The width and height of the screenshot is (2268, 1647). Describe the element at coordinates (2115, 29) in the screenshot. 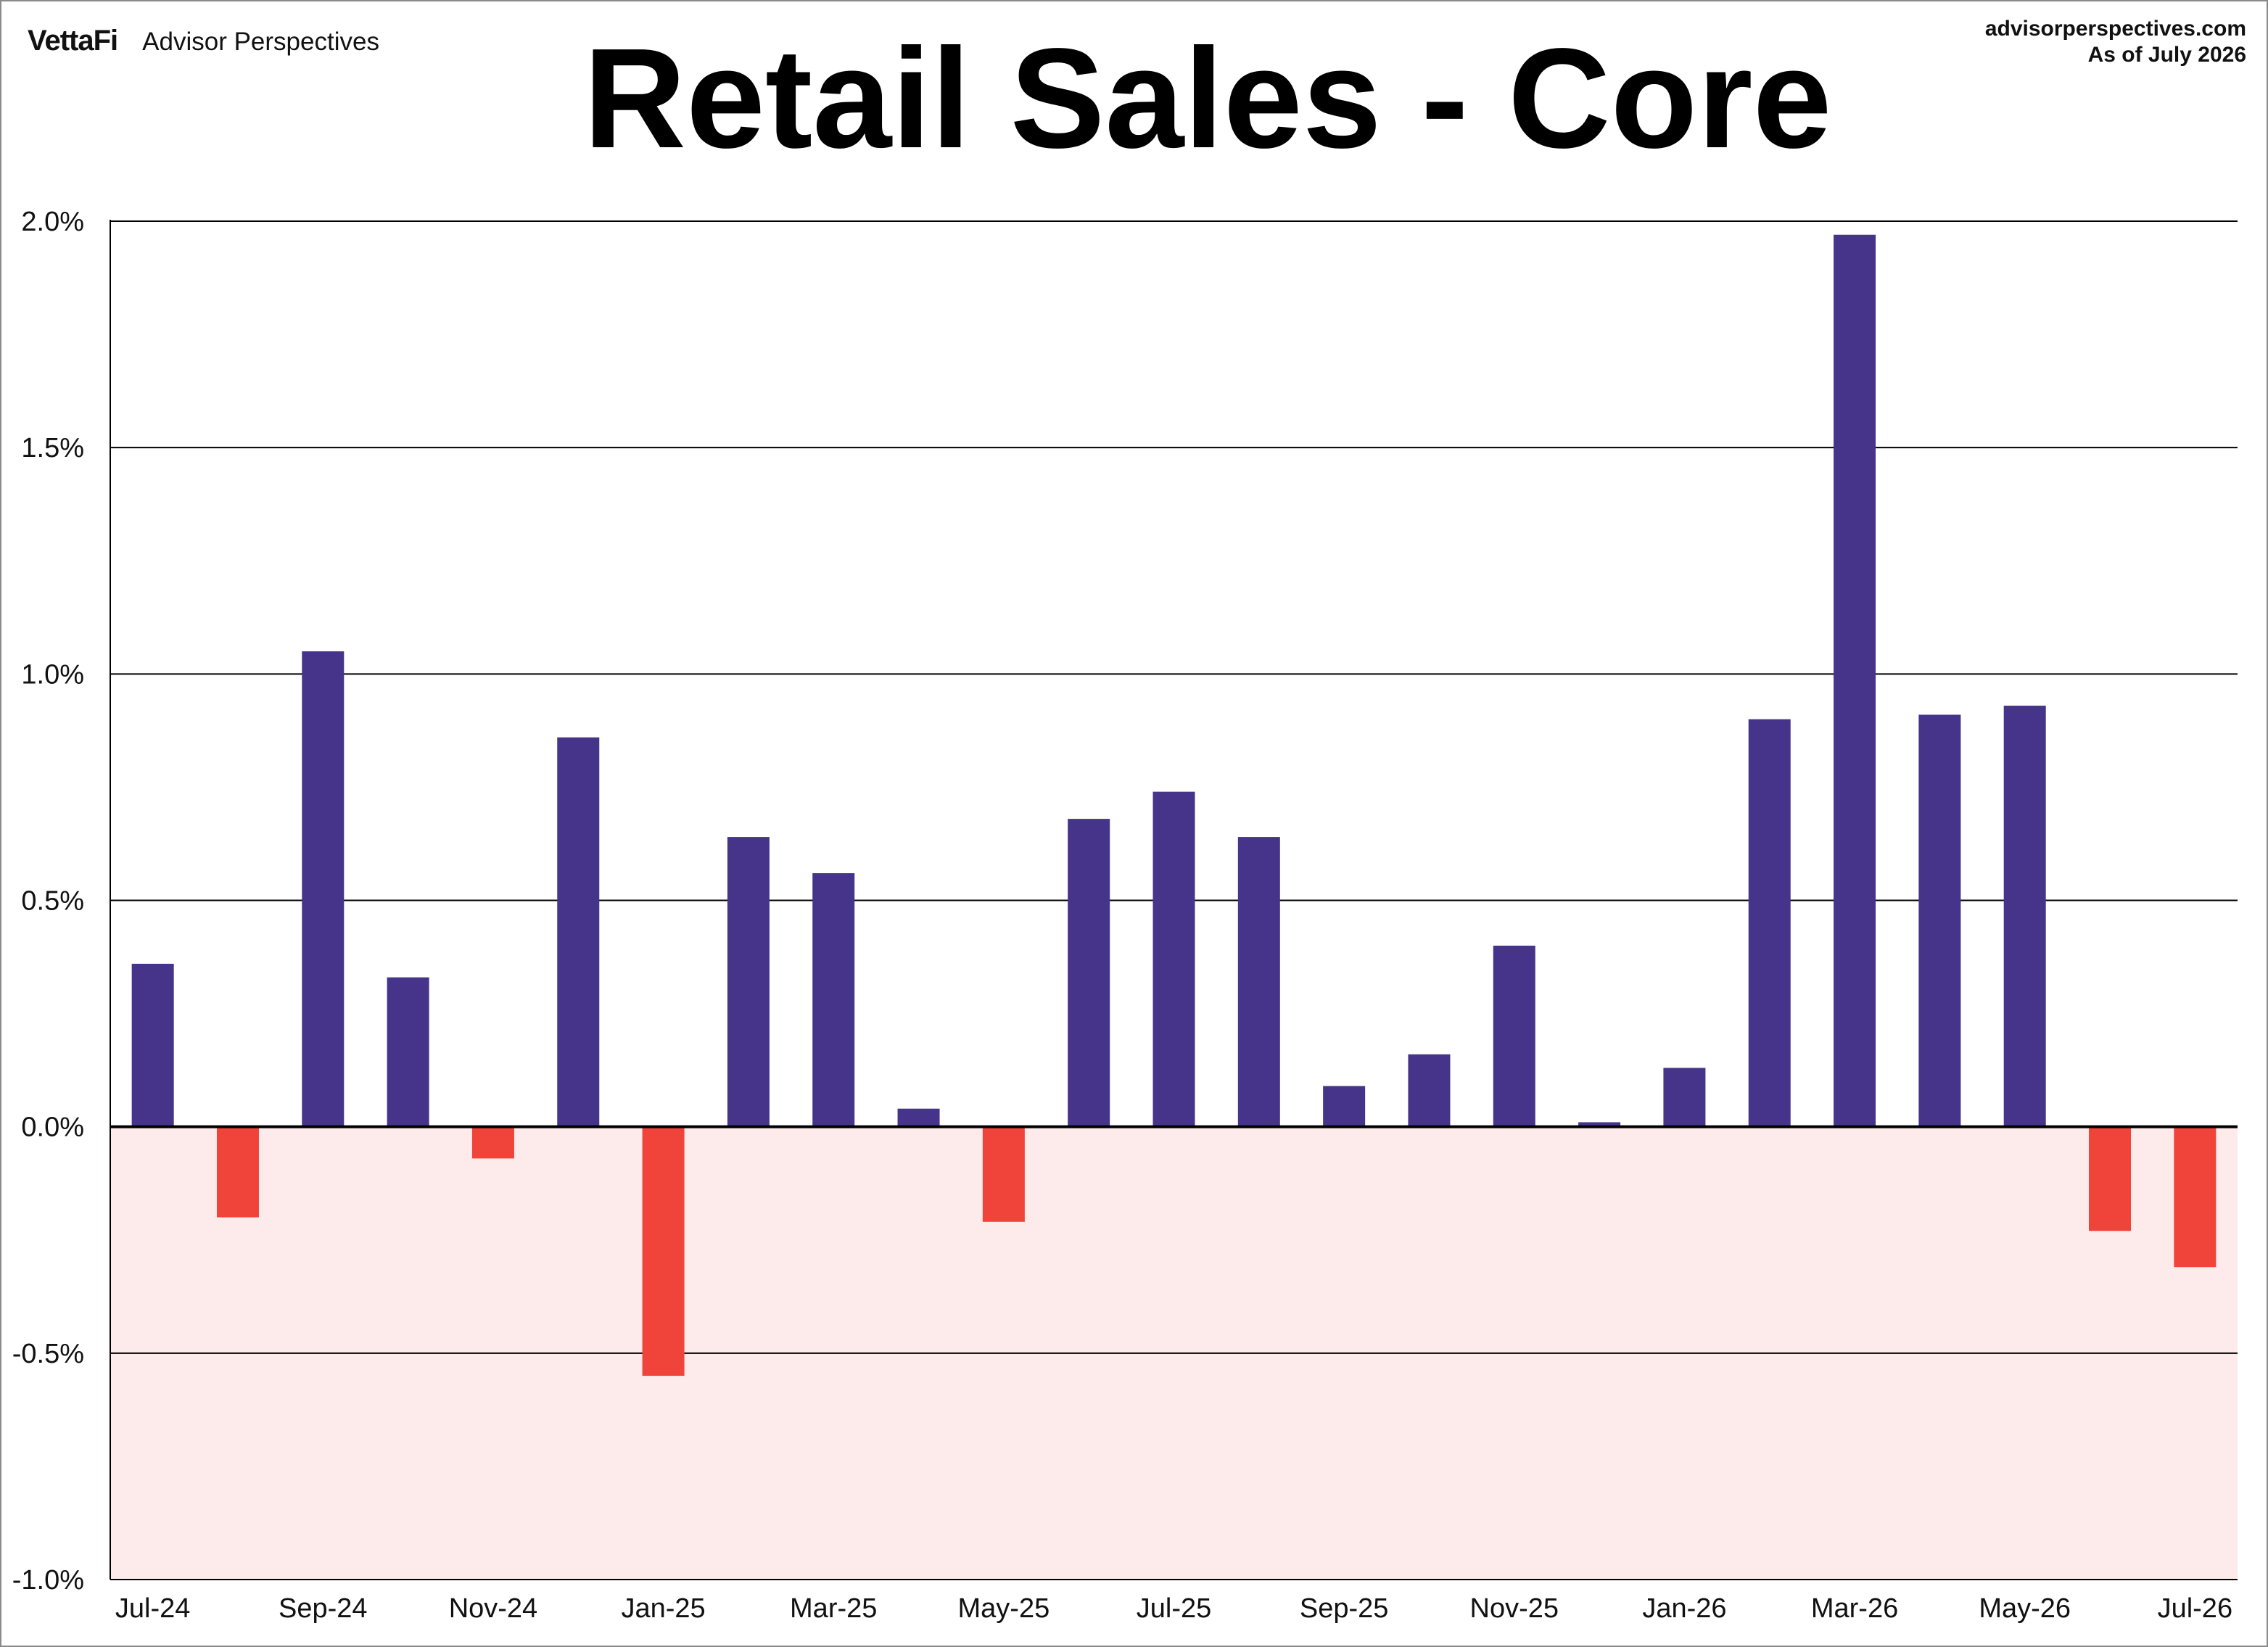

I see `source-site: advisorperspectives.com` at that location.